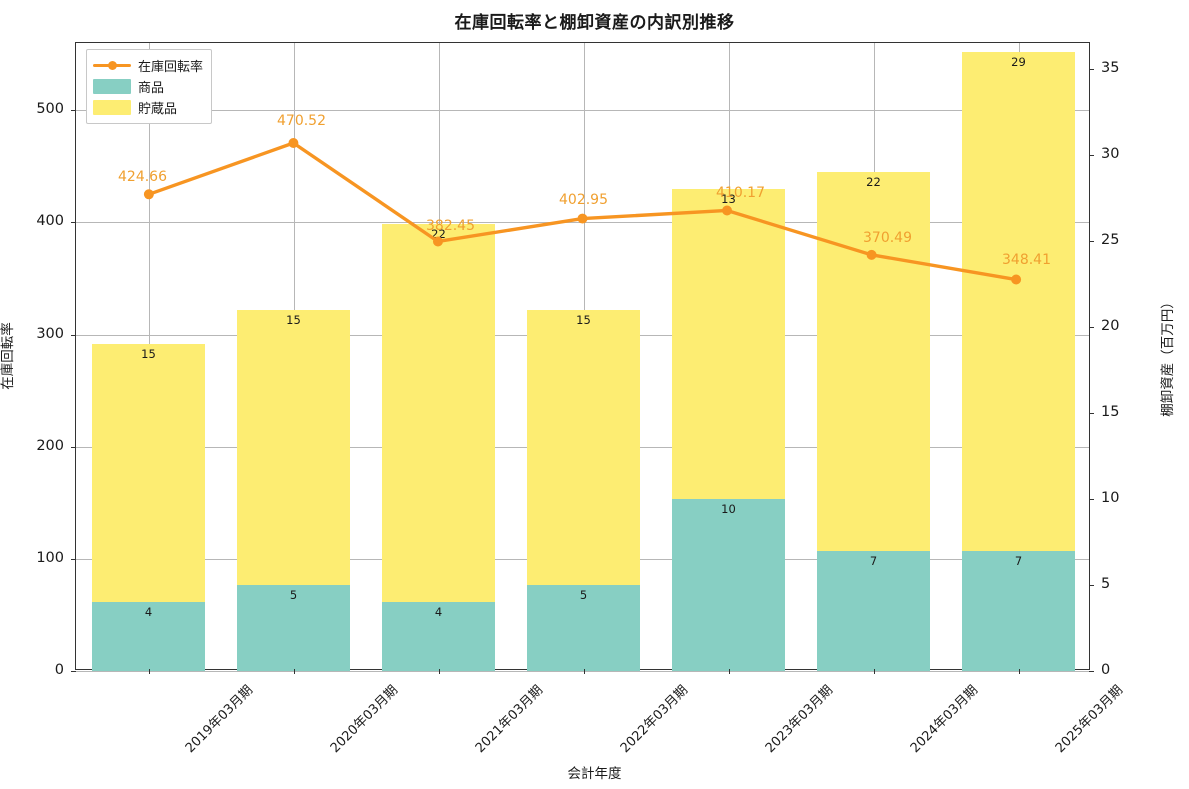  What do you see at coordinates (171, 67) in the screenshot?
I see `legend-label: 在庫回転率` at bounding box center [171, 67].